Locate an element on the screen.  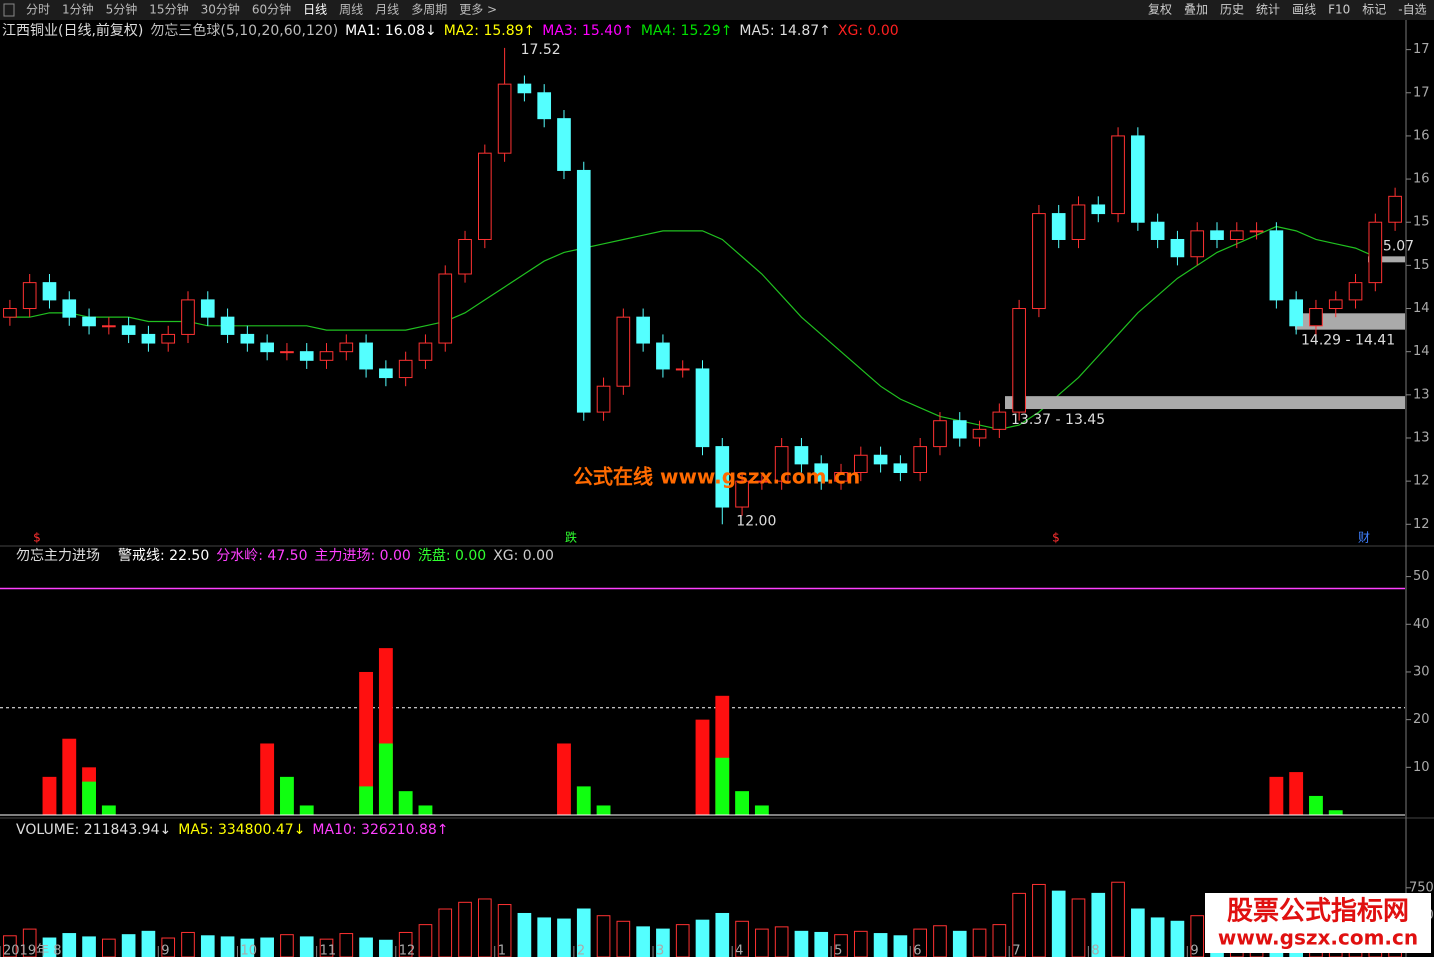
level-label: 15.07 is located at coordinates (1394, 246).